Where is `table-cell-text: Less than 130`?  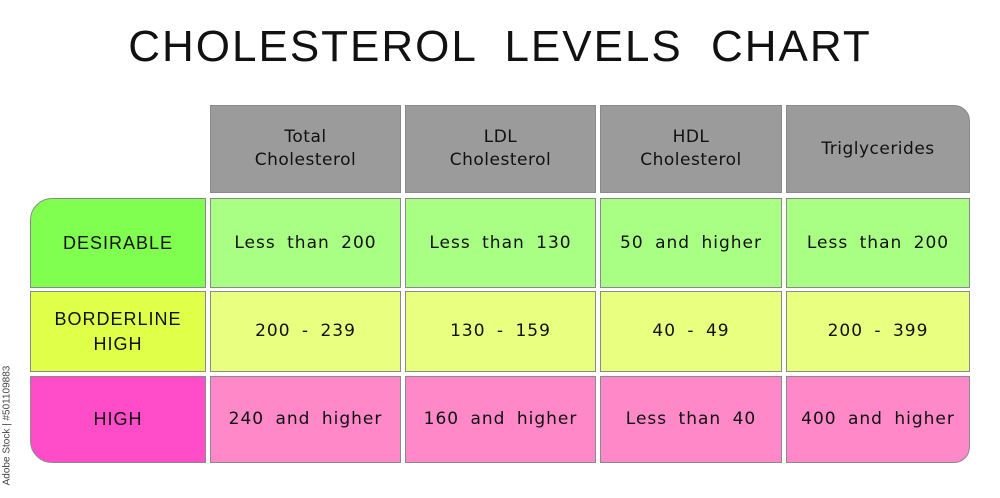
table-cell-text: Less than 130 is located at coordinates (500, 242).